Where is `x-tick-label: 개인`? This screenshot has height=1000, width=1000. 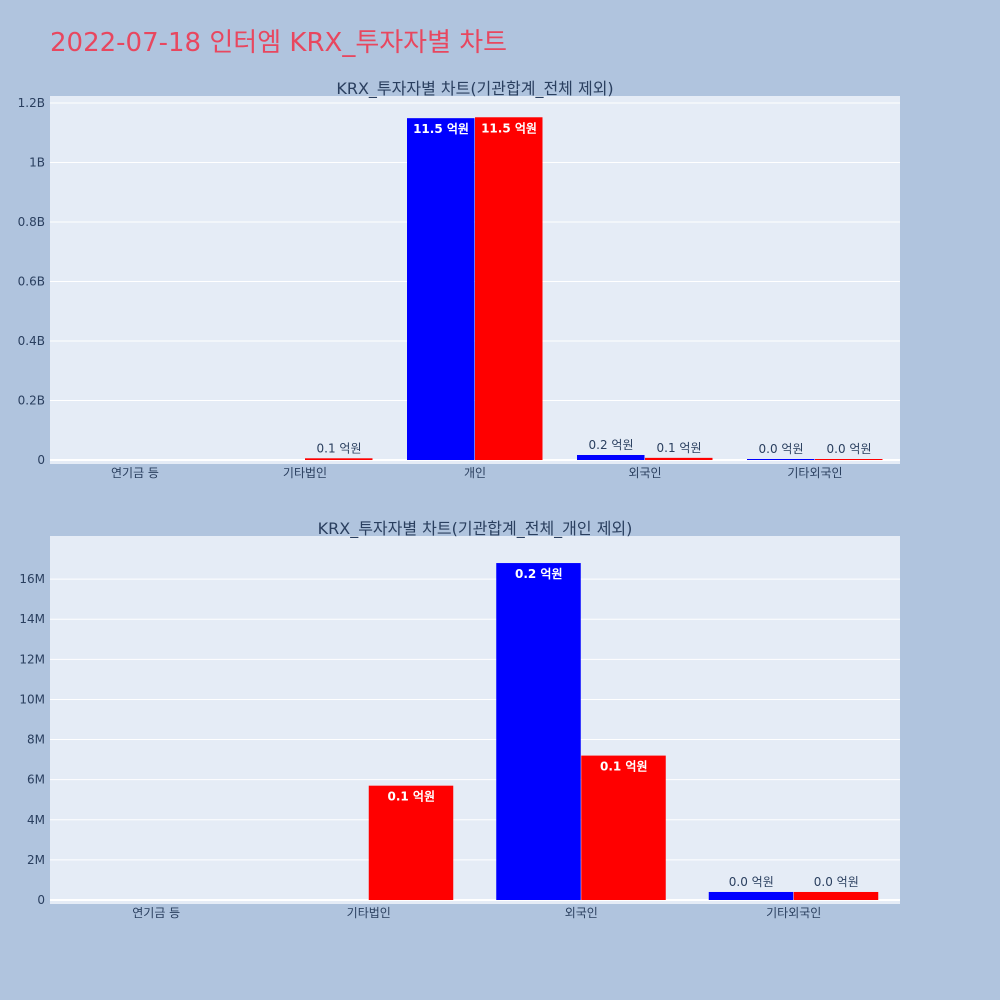
x-tick-label: 개인 is located at coordinates (475, 473).